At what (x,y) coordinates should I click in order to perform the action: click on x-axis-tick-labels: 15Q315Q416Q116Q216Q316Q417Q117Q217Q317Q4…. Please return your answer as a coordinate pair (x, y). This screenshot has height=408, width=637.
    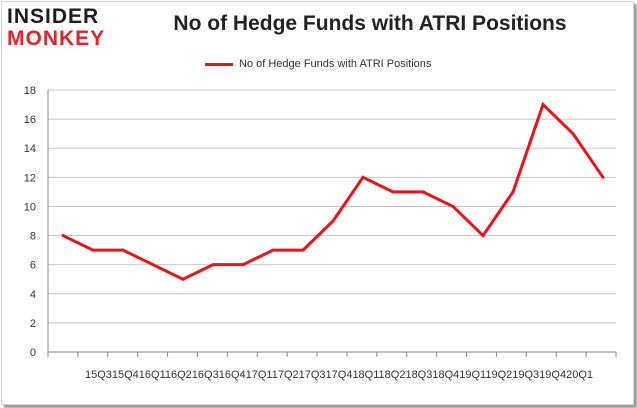
    Looking at the image, I should click on (339, 375).